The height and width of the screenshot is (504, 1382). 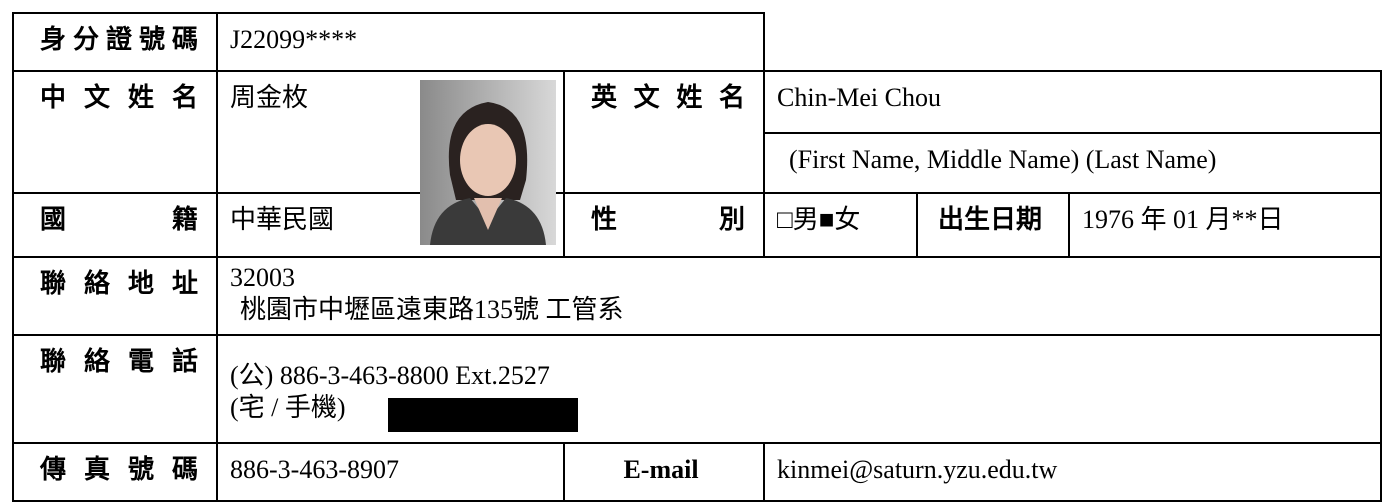 I want to click on label-cell: 聯絡電話, so click(x=115, y=389).